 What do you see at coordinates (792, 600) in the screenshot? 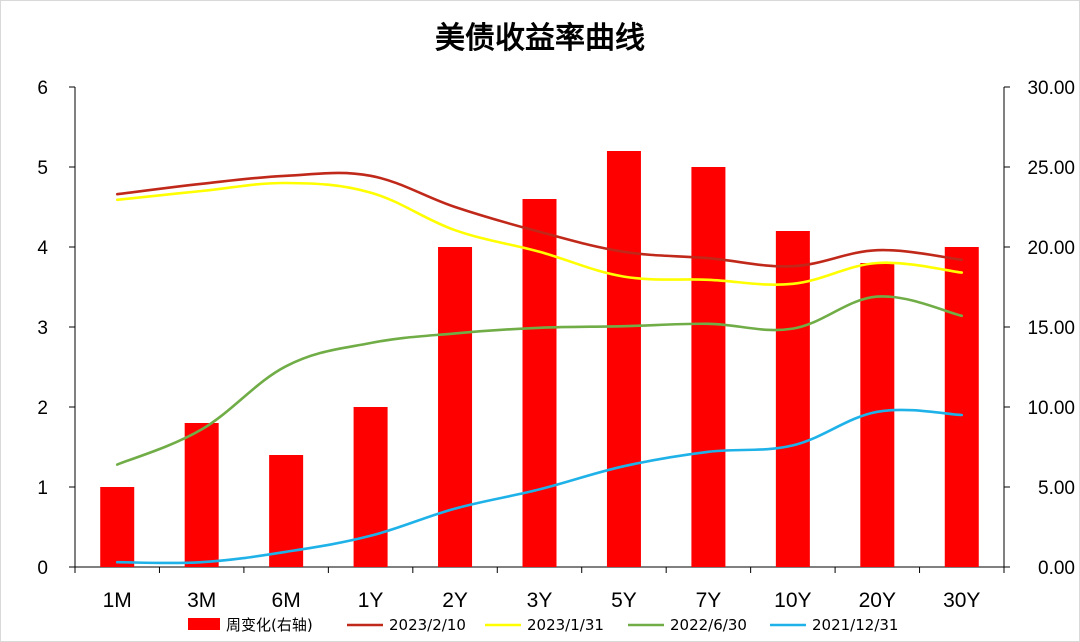
I see `x-tick-label: 10Y` at bounding box center [792, 600].